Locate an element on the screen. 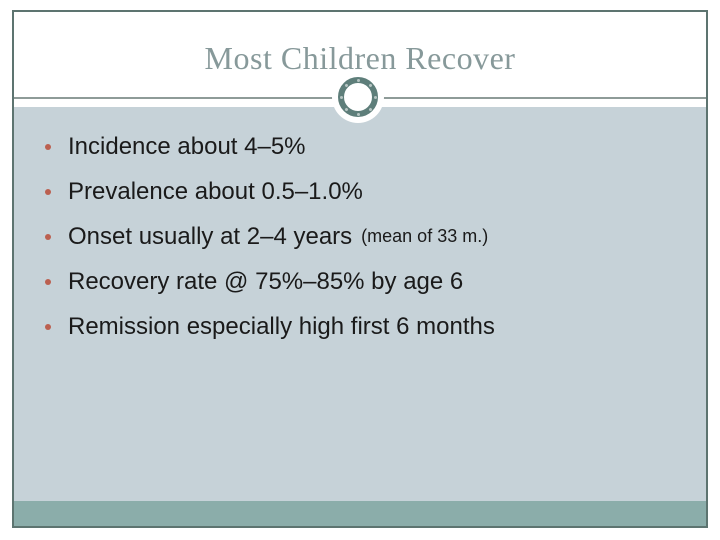 This screenshot has width=720, height=540. list-item: Incidence about 4–5% is located at coordinates (360, 146).